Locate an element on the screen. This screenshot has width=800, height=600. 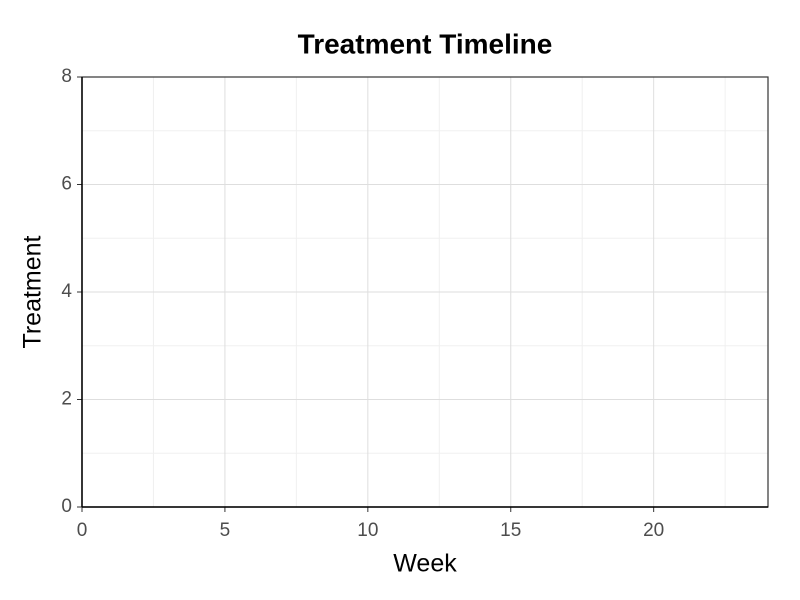
y-axis-title: Treatment is located at coordinates (33, 291).